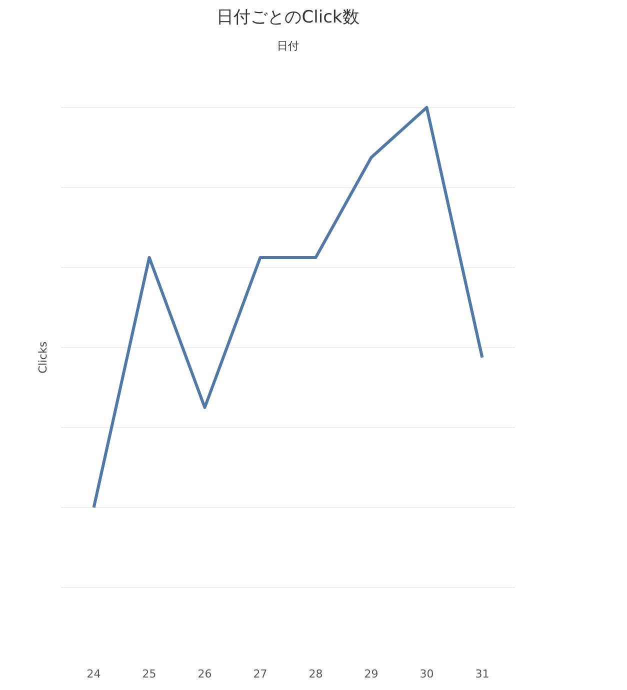 This screenshot has height=690, width=627. What do you see at coordinates (149, 674) in the screenshot?
I see `x-tick-label: 25` at bounding box center [149, 674].